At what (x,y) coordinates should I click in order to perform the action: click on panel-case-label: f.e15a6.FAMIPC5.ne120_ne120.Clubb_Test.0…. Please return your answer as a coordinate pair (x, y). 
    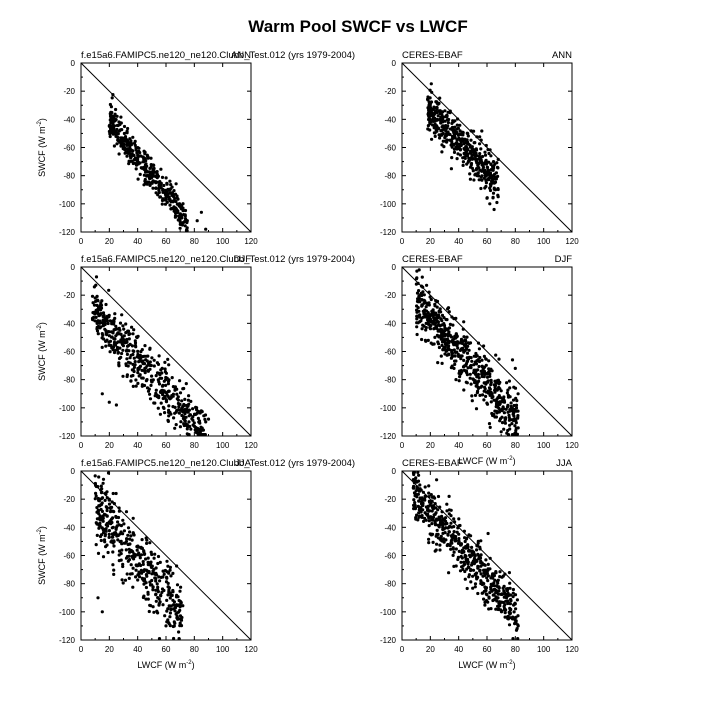
    Looking at the image, I should click on (218, 55).